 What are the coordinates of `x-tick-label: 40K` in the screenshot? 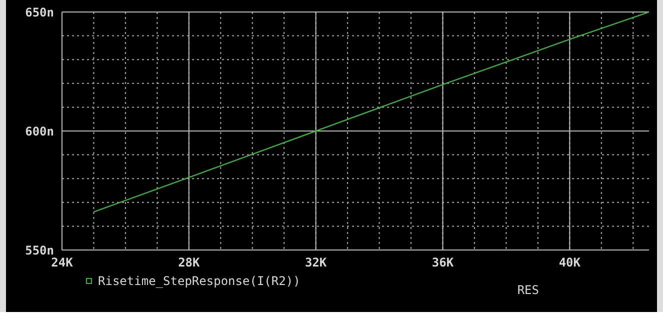 It's located at (570, 263).